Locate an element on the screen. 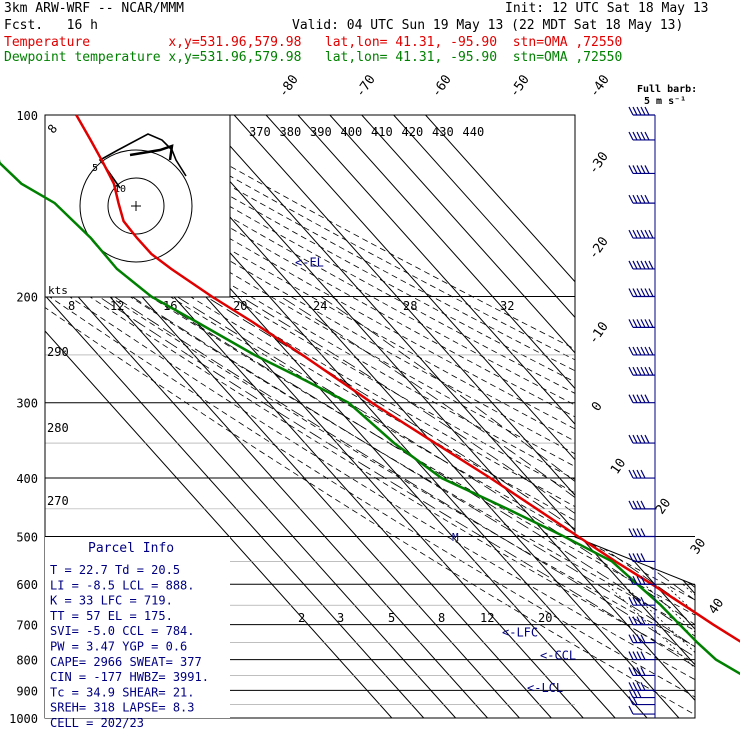 The height and width of the screenshot is (740, 740). mixing-ratio-label: 8 is located at coordinates (441, 618).